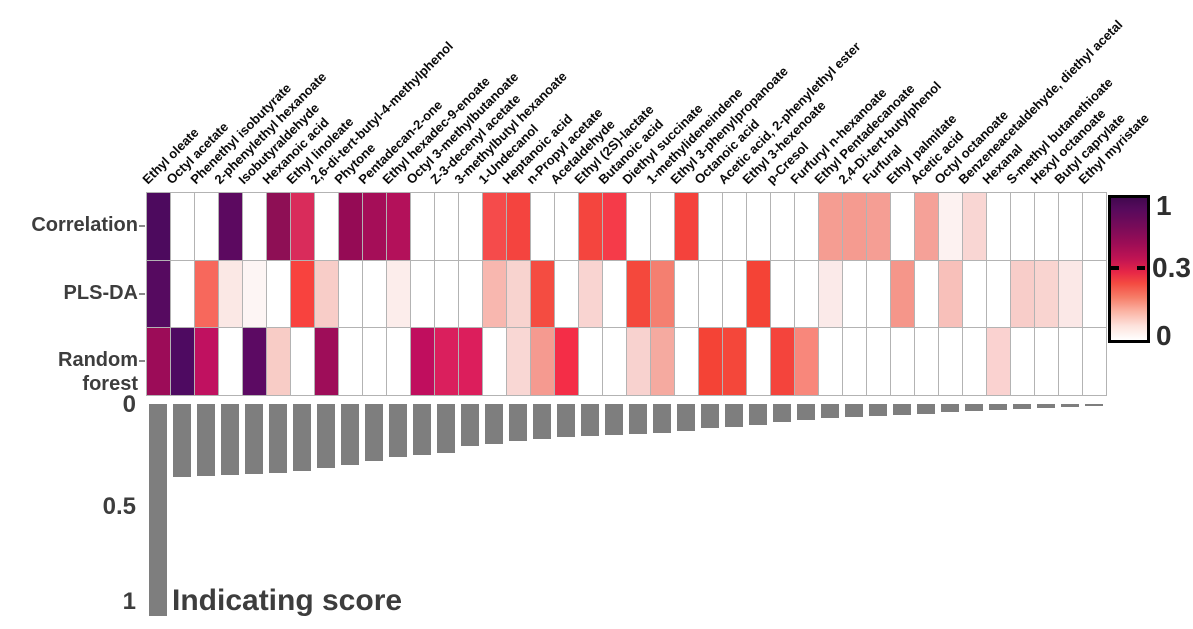 Image resolution: width=1193 pixels, height=629 pixels. Describe the element at coordinates (84, 224) in the screenshot. I see `heatmap-row-label: Correlation` at that location.